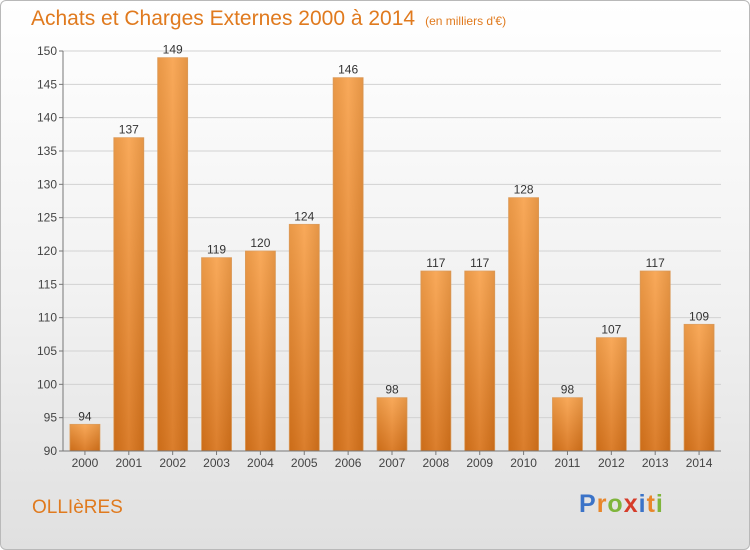 This screenshot has height=550, width=750. What do you see at coordinates (47, 84) in the screenshot?
I see `y-tick-label: 145` at bounding box center [47, 84].